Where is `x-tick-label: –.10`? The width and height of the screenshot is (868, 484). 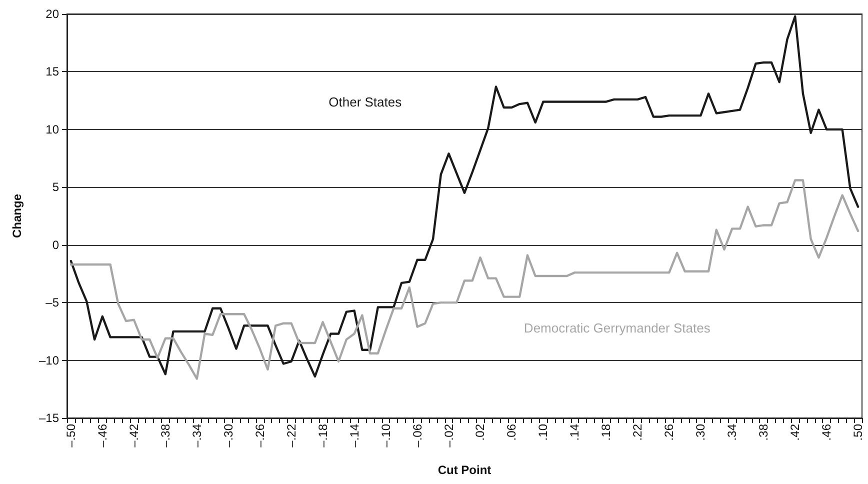
x-tick-label: –.10 is located at coordinates (385, 436).